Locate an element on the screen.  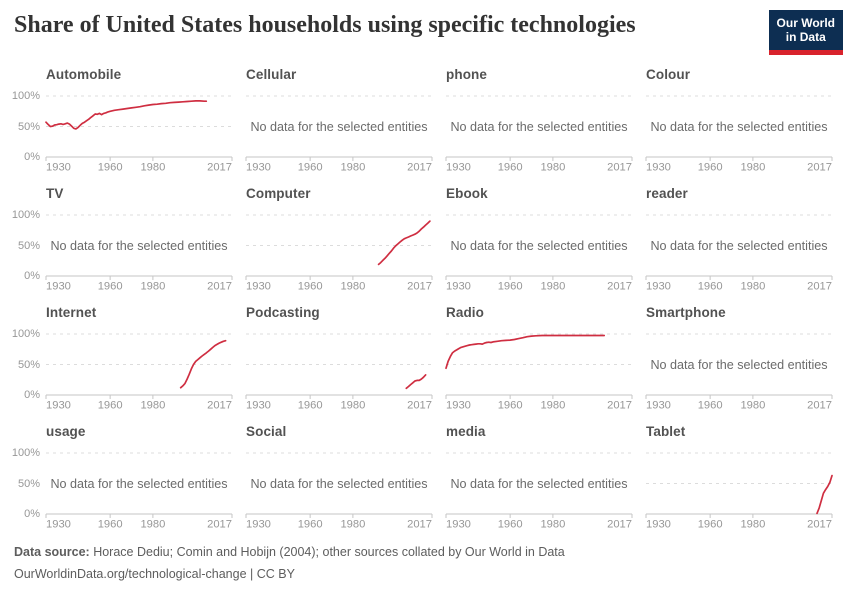
data-line-internet is located at coordinates (203, 364).